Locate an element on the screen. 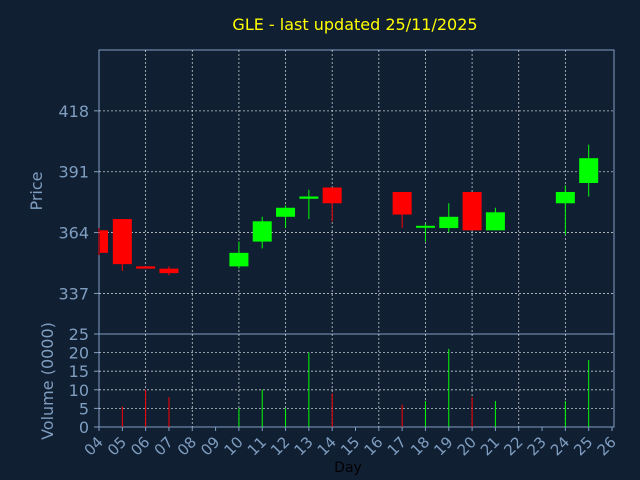 This screenshot has height=480, width=640. x-tick-label: 26 is located at coordinates (607, 446).